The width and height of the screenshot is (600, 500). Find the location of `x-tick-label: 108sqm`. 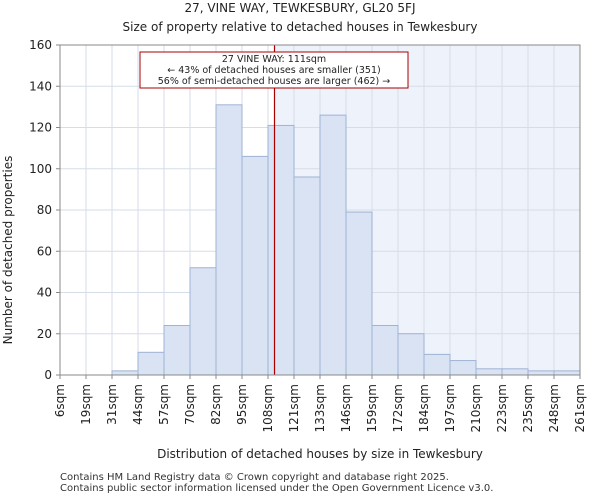

x-tick-label: 108sqm is located at coordinates (268, 408).